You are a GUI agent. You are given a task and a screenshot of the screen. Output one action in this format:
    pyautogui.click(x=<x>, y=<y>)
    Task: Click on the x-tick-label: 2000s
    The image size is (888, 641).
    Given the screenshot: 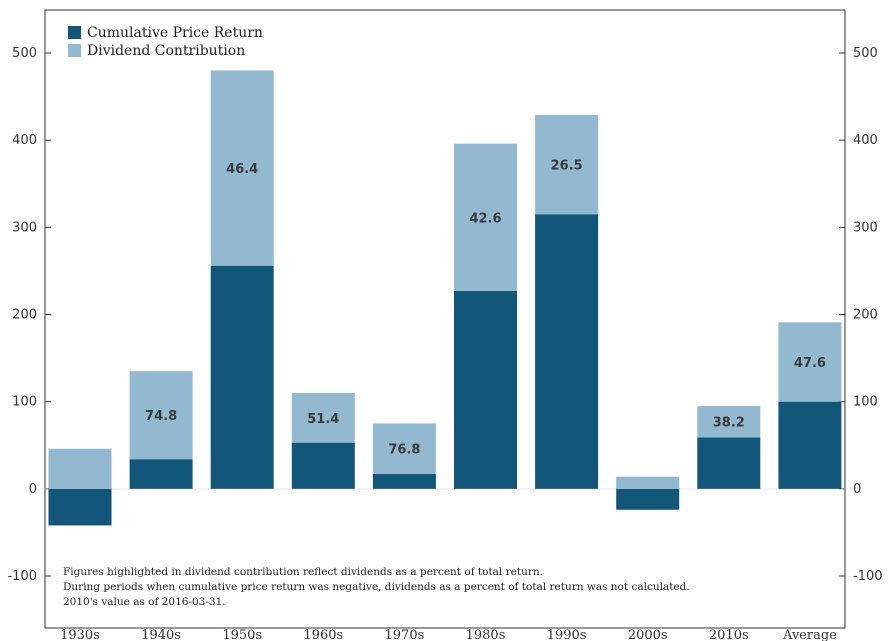 What is the action you would take?
    pyautogui.click(x=648, y=634)
    